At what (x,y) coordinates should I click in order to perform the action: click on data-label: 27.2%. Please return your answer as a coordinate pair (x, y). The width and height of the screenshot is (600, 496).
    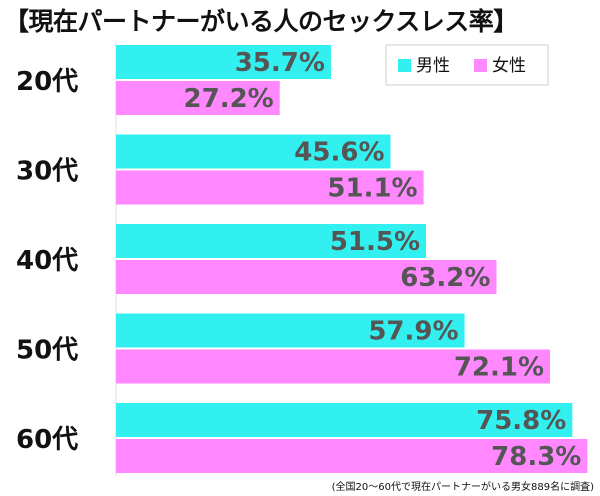
    Looking at the image, I should click on (229, 99).